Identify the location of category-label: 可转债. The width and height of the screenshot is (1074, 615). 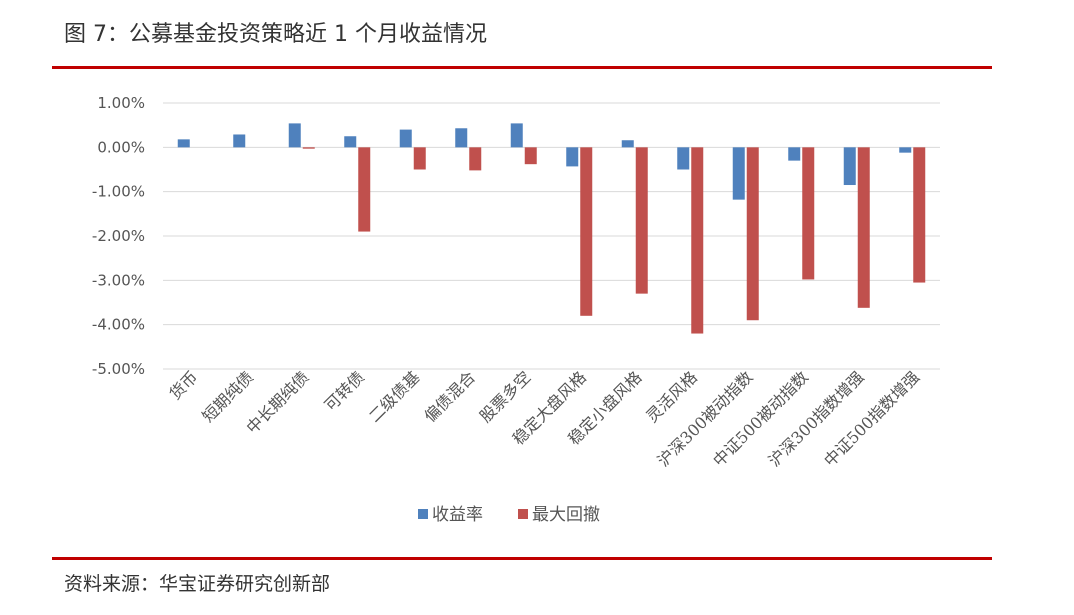
(344, 390).